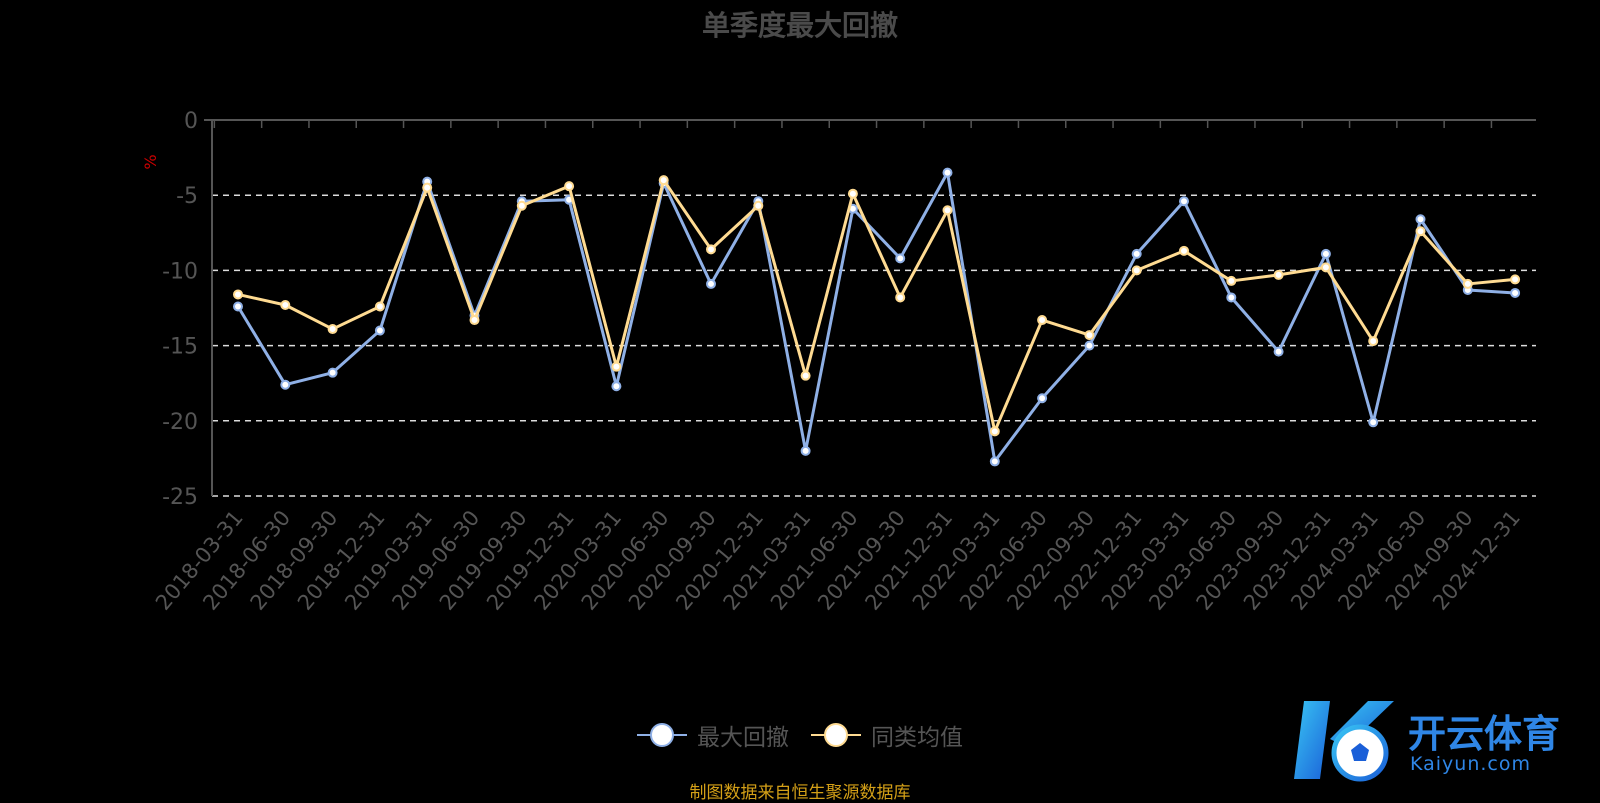 This screenshot has height=803, width=1600. What do you see at coordinates (191, 121) in the screenshot?
I see `y-tick-label: 0` at bounding box center [191, 121].